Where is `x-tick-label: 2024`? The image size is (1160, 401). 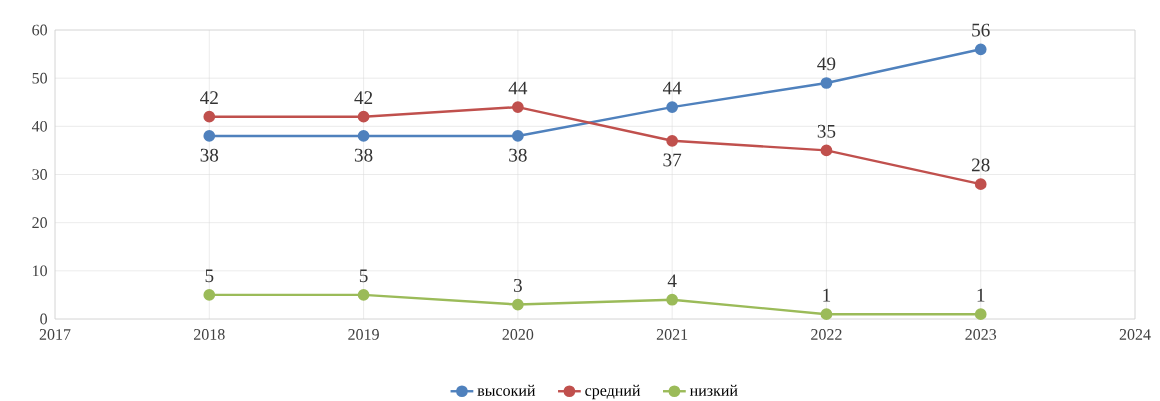 x-tick-label: 2024 is located at coordinates (1135, 334).